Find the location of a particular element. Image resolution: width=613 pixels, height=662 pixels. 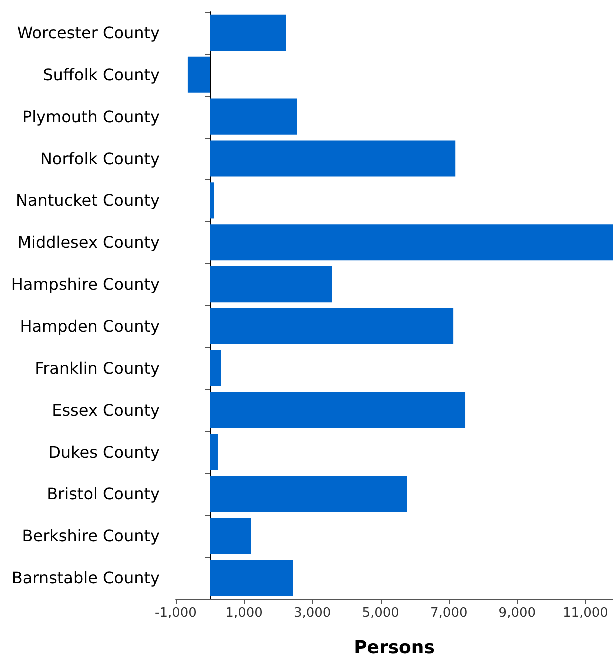

y-tick-label: Norfolk County is located at coordinates (100, 158).